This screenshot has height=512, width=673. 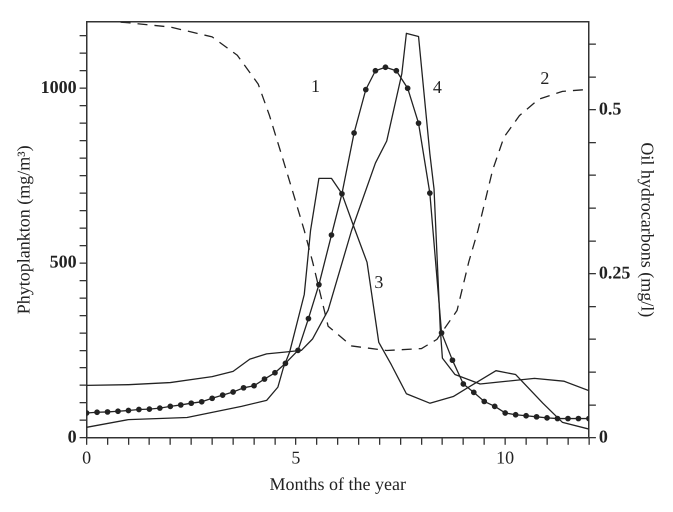 What do you see at coordinates (58, 86) in the screenshot?
I see `y-tick-label: 1000` at bounding box center [58, 86].